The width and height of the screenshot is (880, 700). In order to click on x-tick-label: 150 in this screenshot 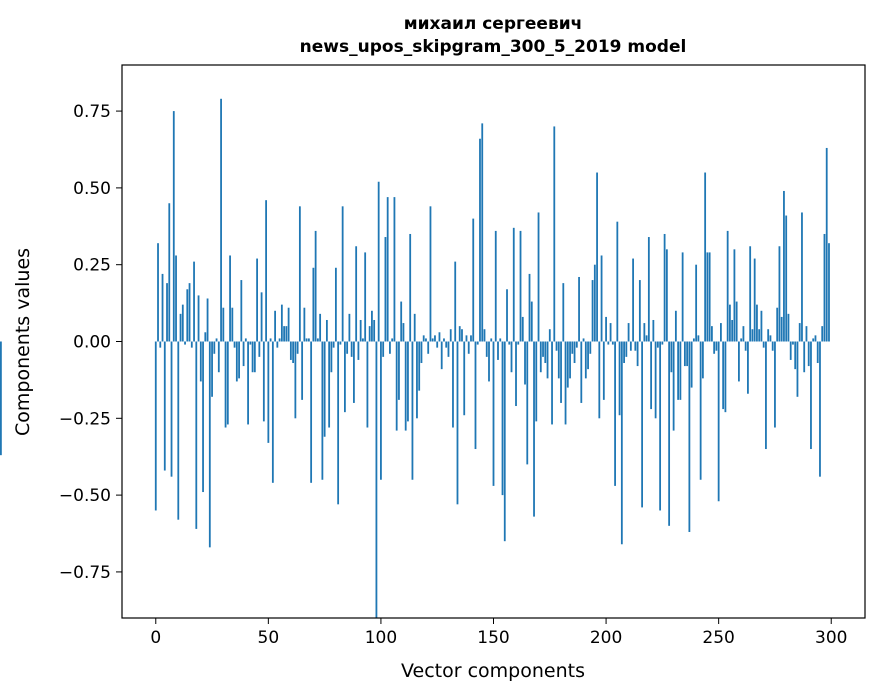, I will do `click(493, 638)`.